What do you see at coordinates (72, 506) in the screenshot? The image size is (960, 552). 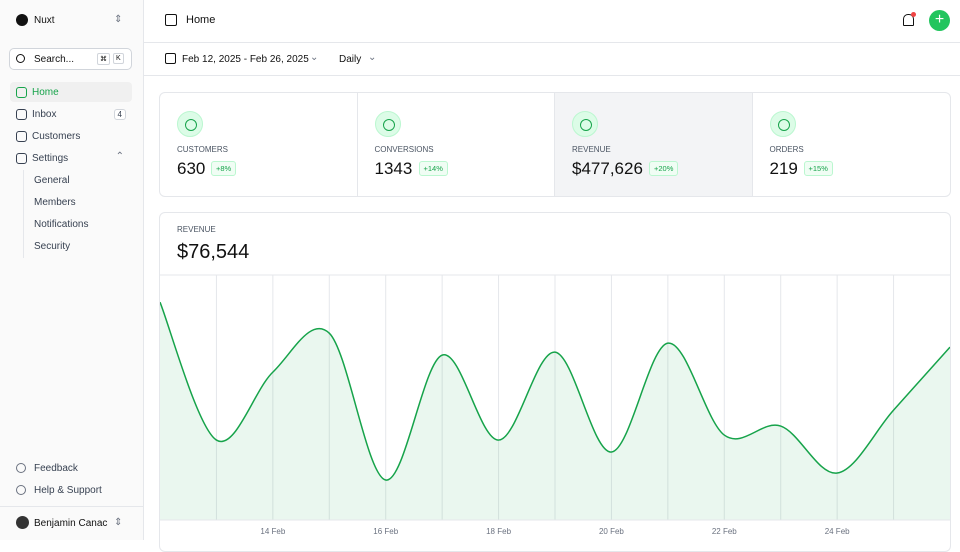 I see `divider` at bounding box center [72, 506].